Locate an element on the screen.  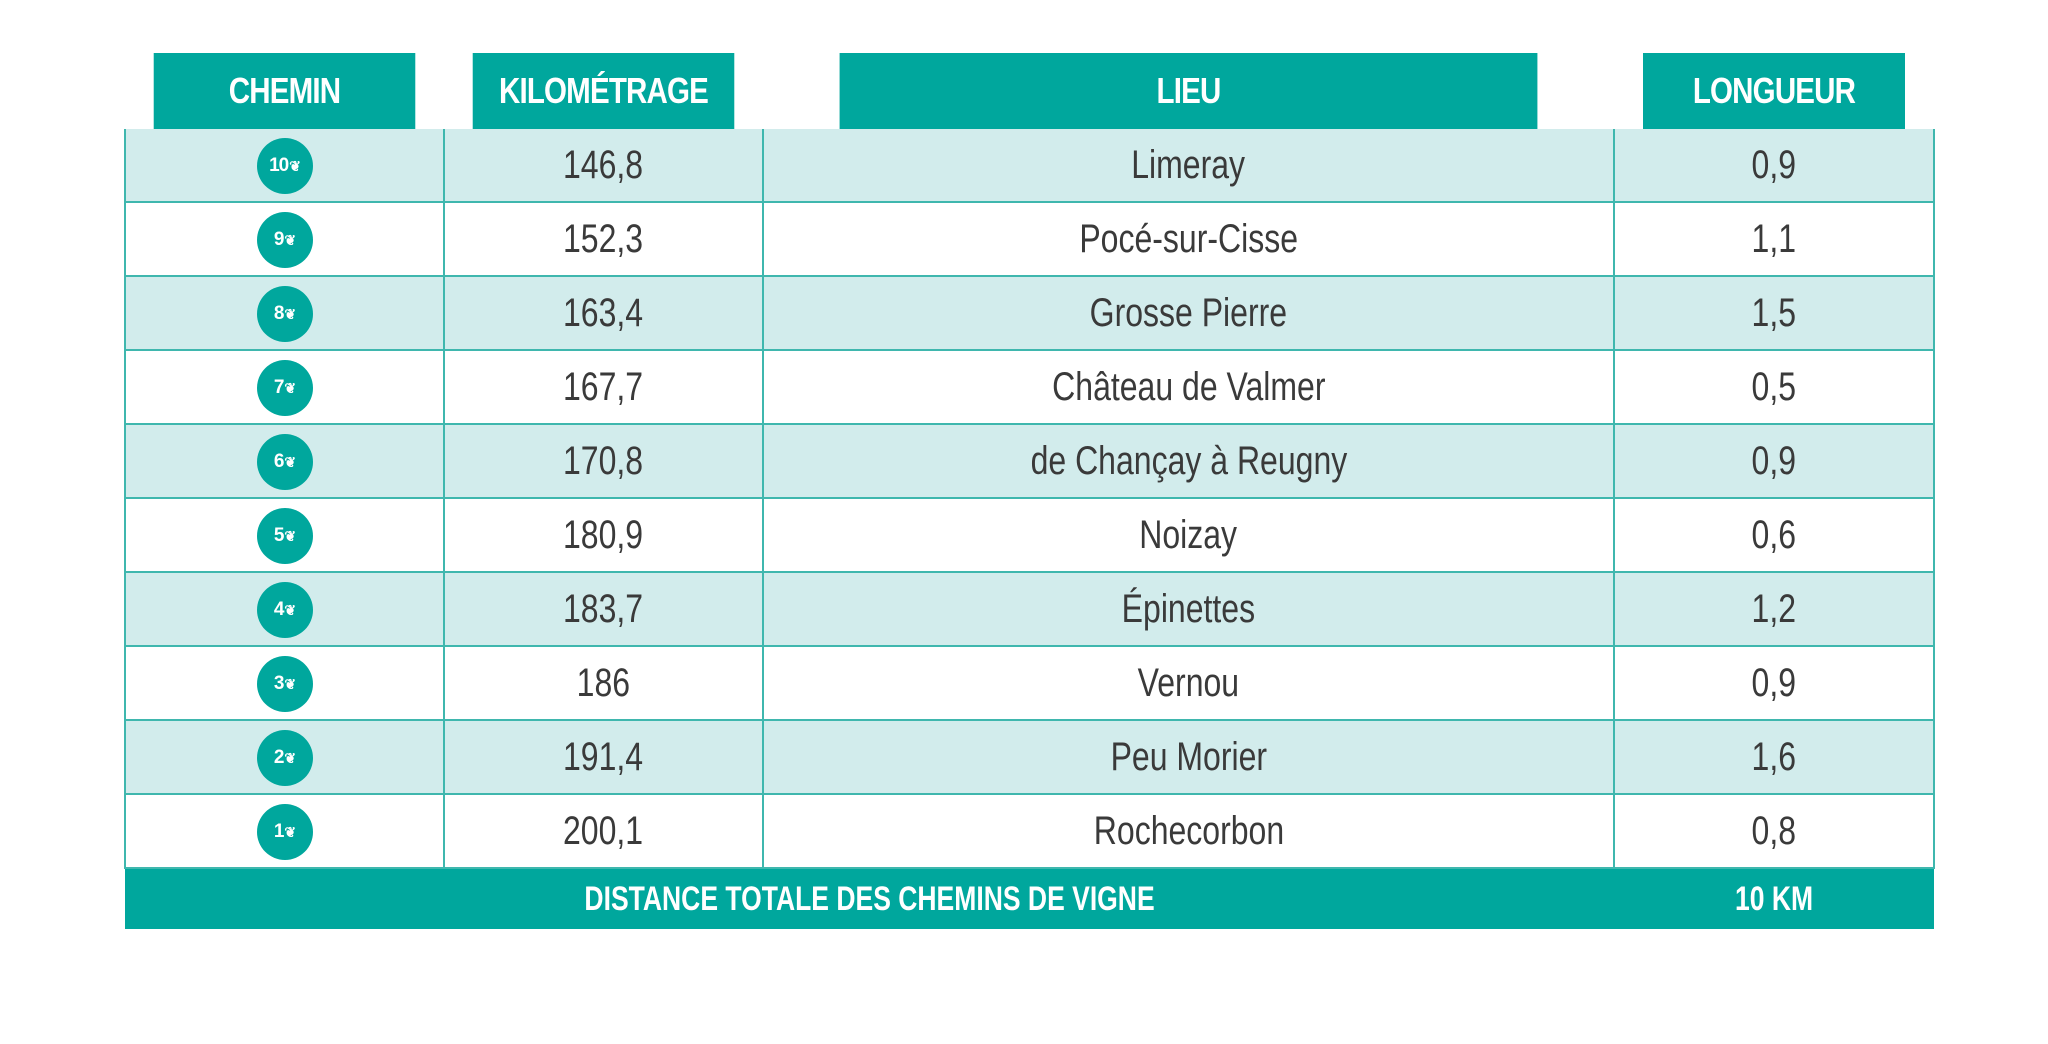
cell-longueur-text: 1,6 is located at coordinates (1774, 756).